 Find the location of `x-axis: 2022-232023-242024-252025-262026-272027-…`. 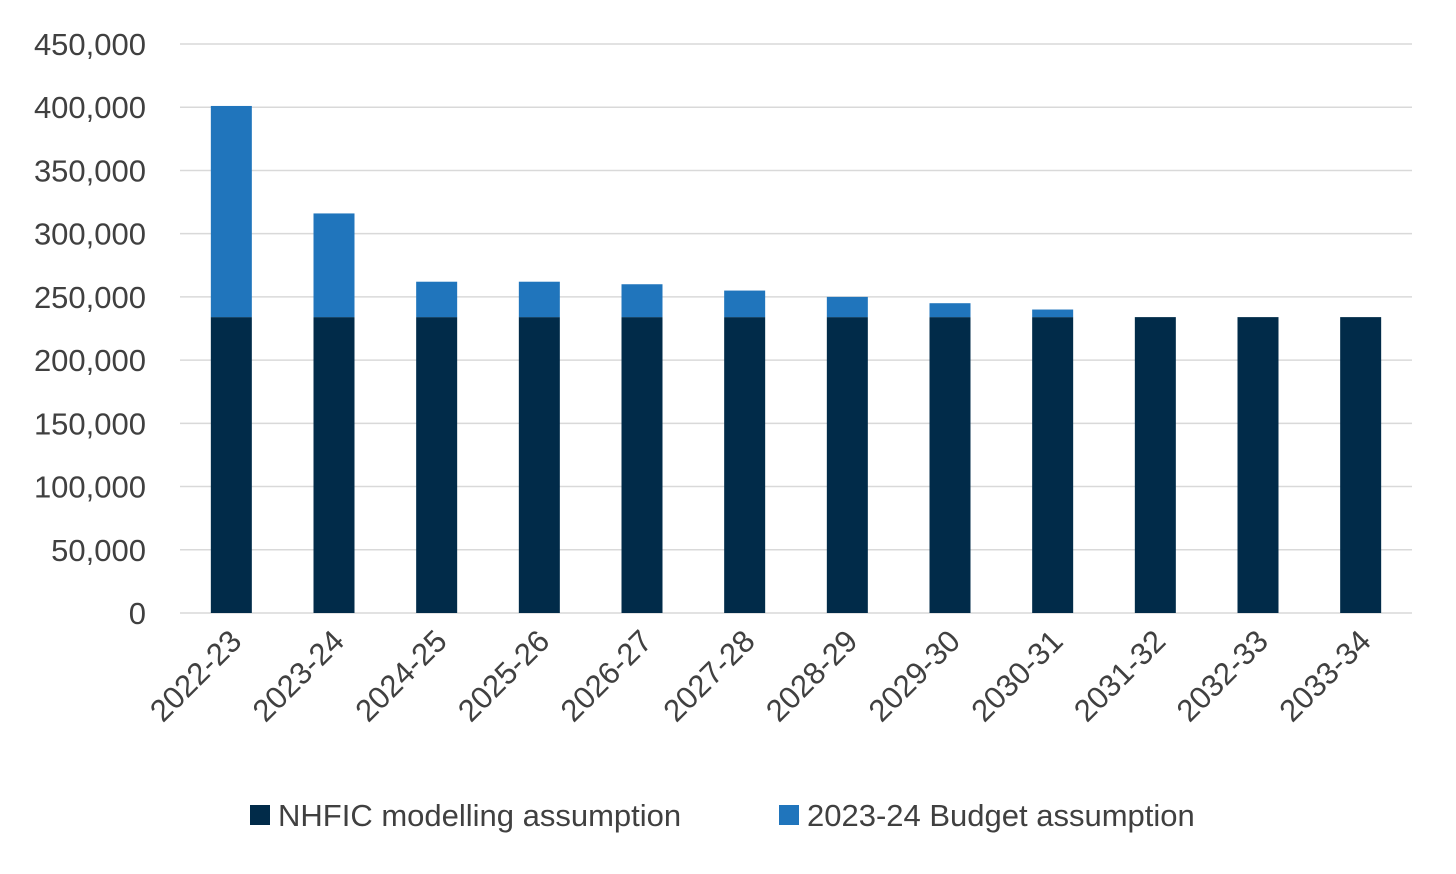

x-axis: 2022-232023-242024-252025-262026-272027-… is located at coordinates (760, 675).